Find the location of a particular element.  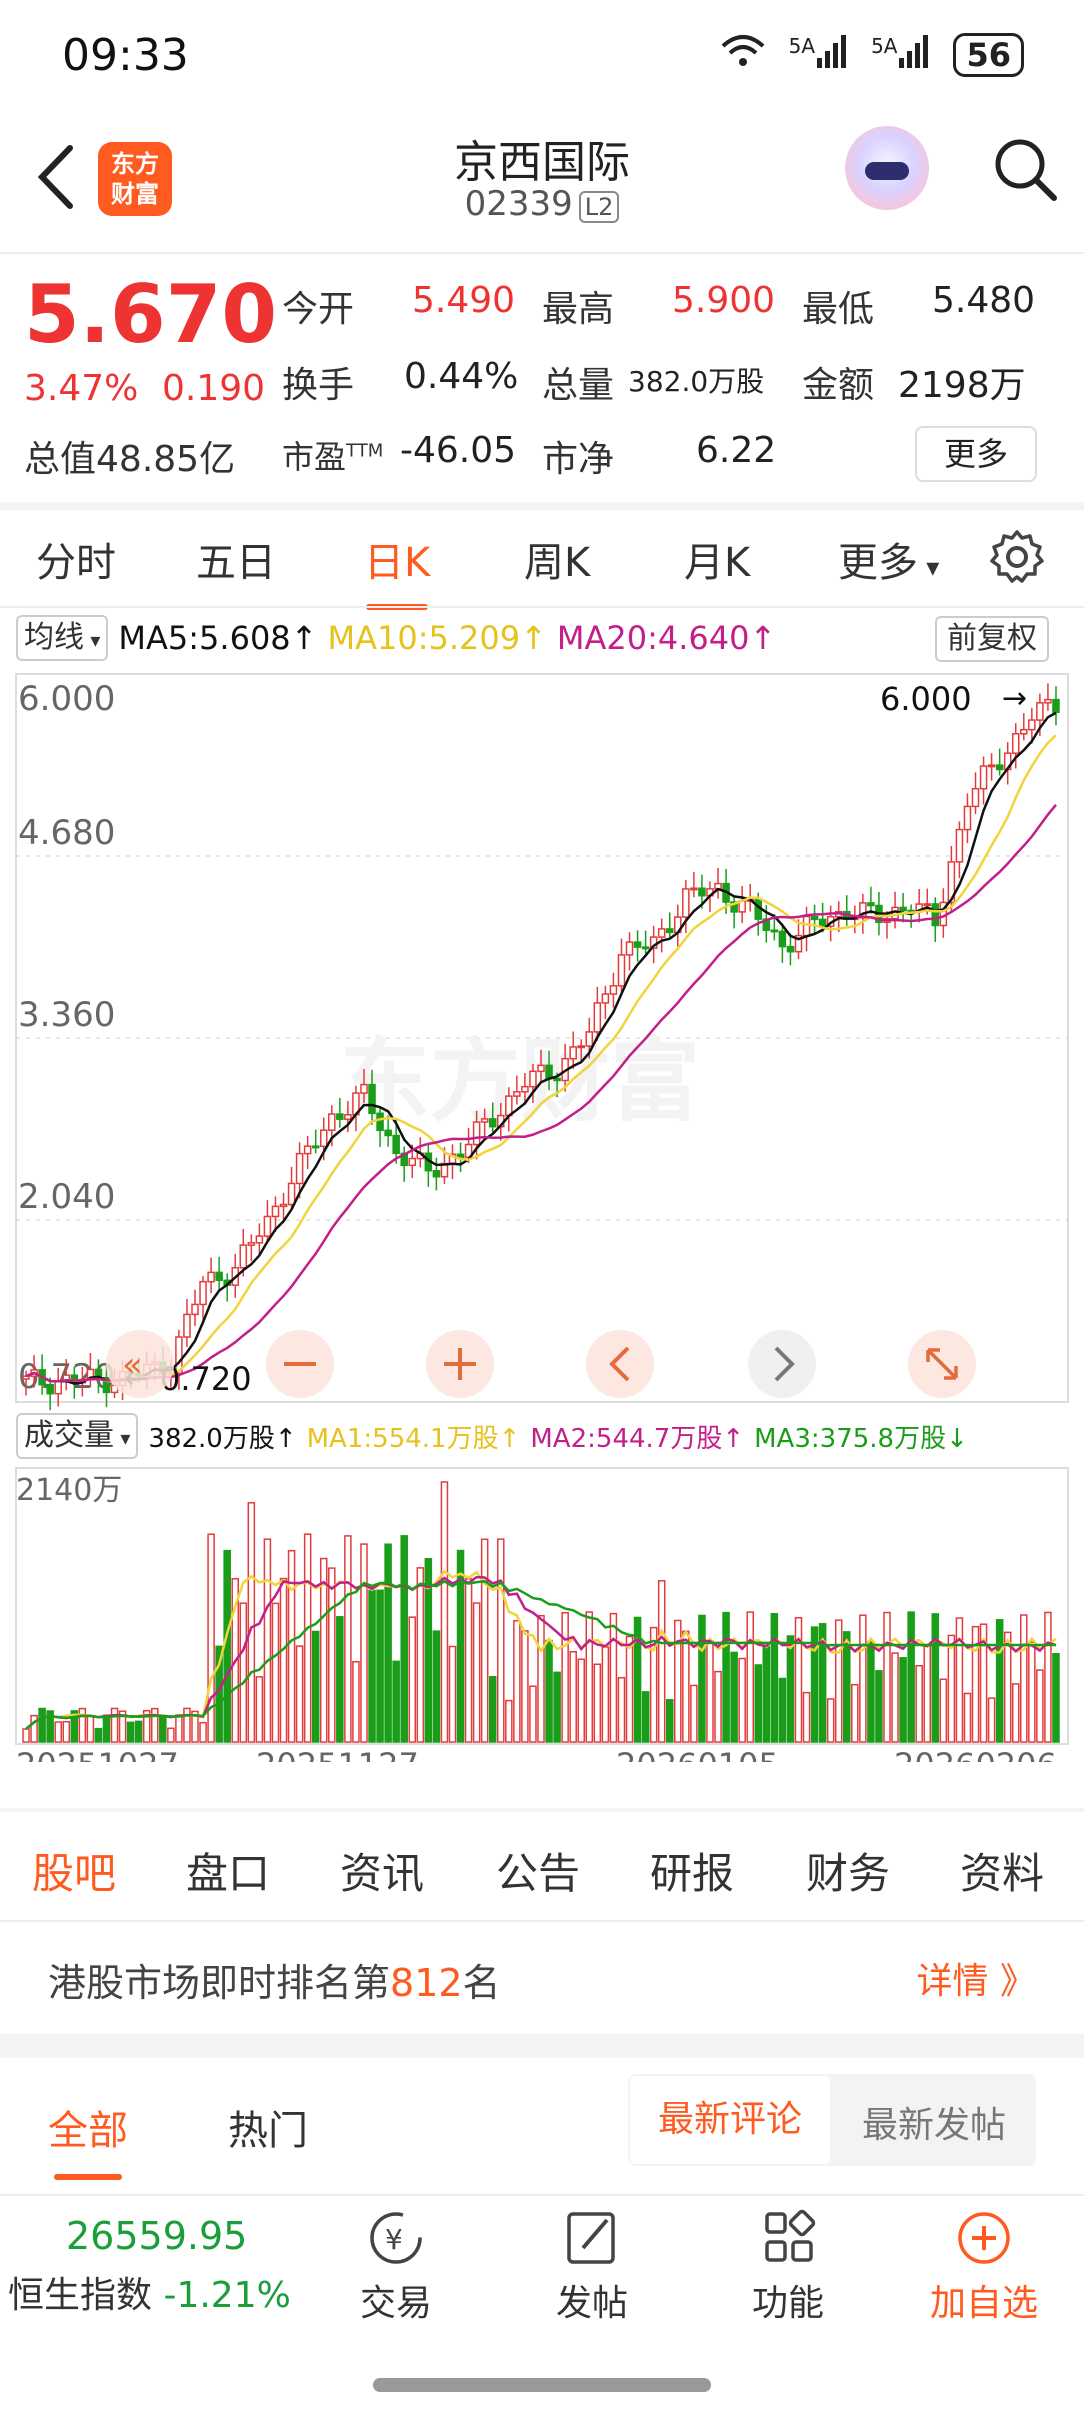

volume-indicator-select: 成交量 ▾ is located at coordinates (77, 1436).